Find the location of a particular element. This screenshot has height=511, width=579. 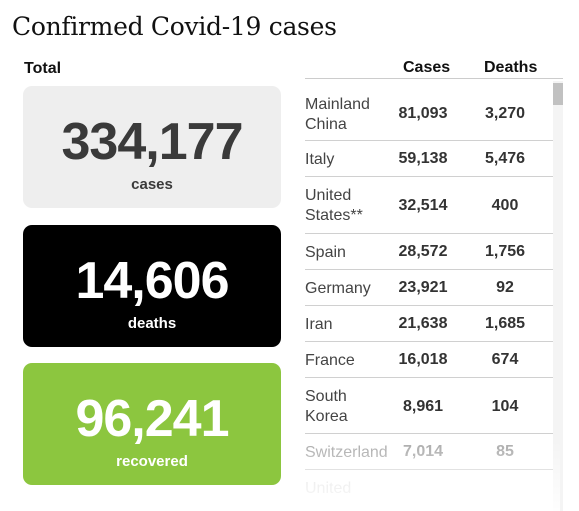

cases-total: 334,177 is located at coordinates (152, 142).